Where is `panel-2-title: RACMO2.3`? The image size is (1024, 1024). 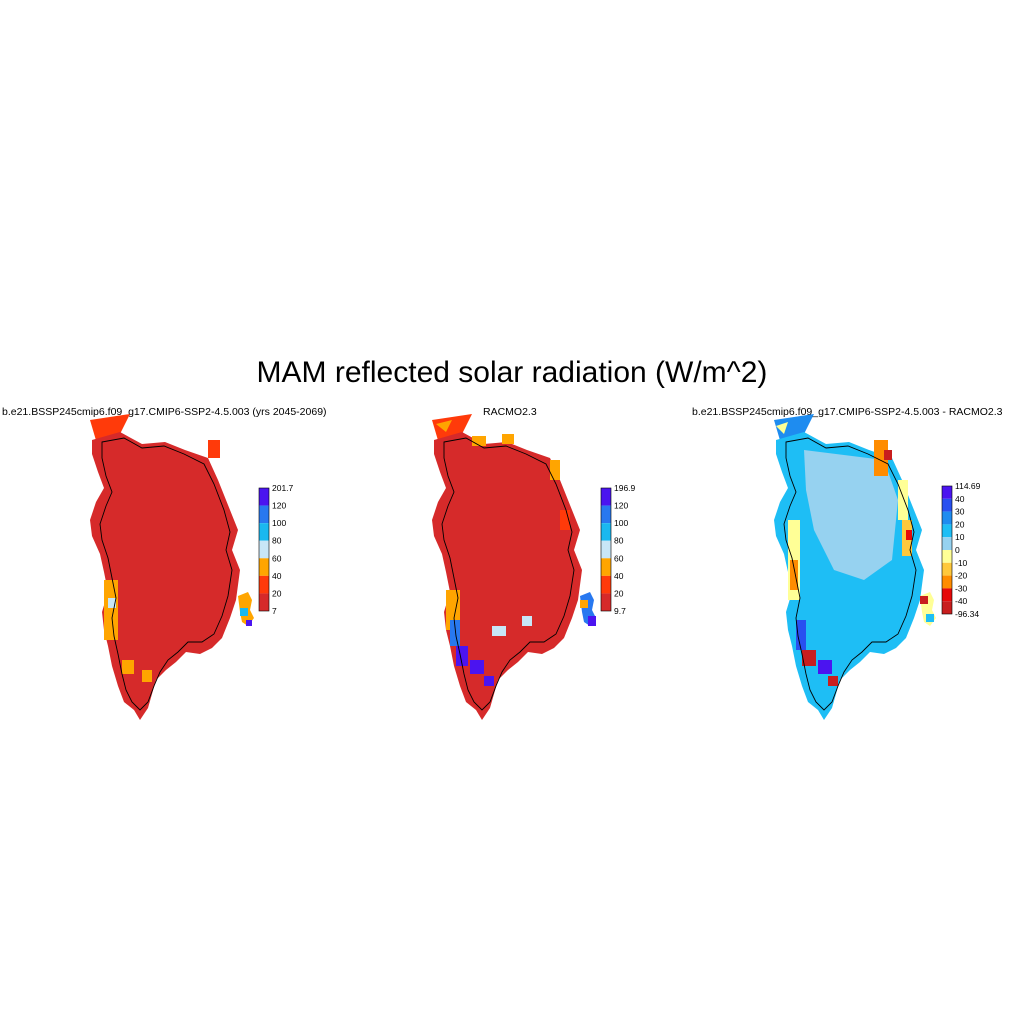
panel-2-title: RACMO2.3 is located at coordinates (510, 412).